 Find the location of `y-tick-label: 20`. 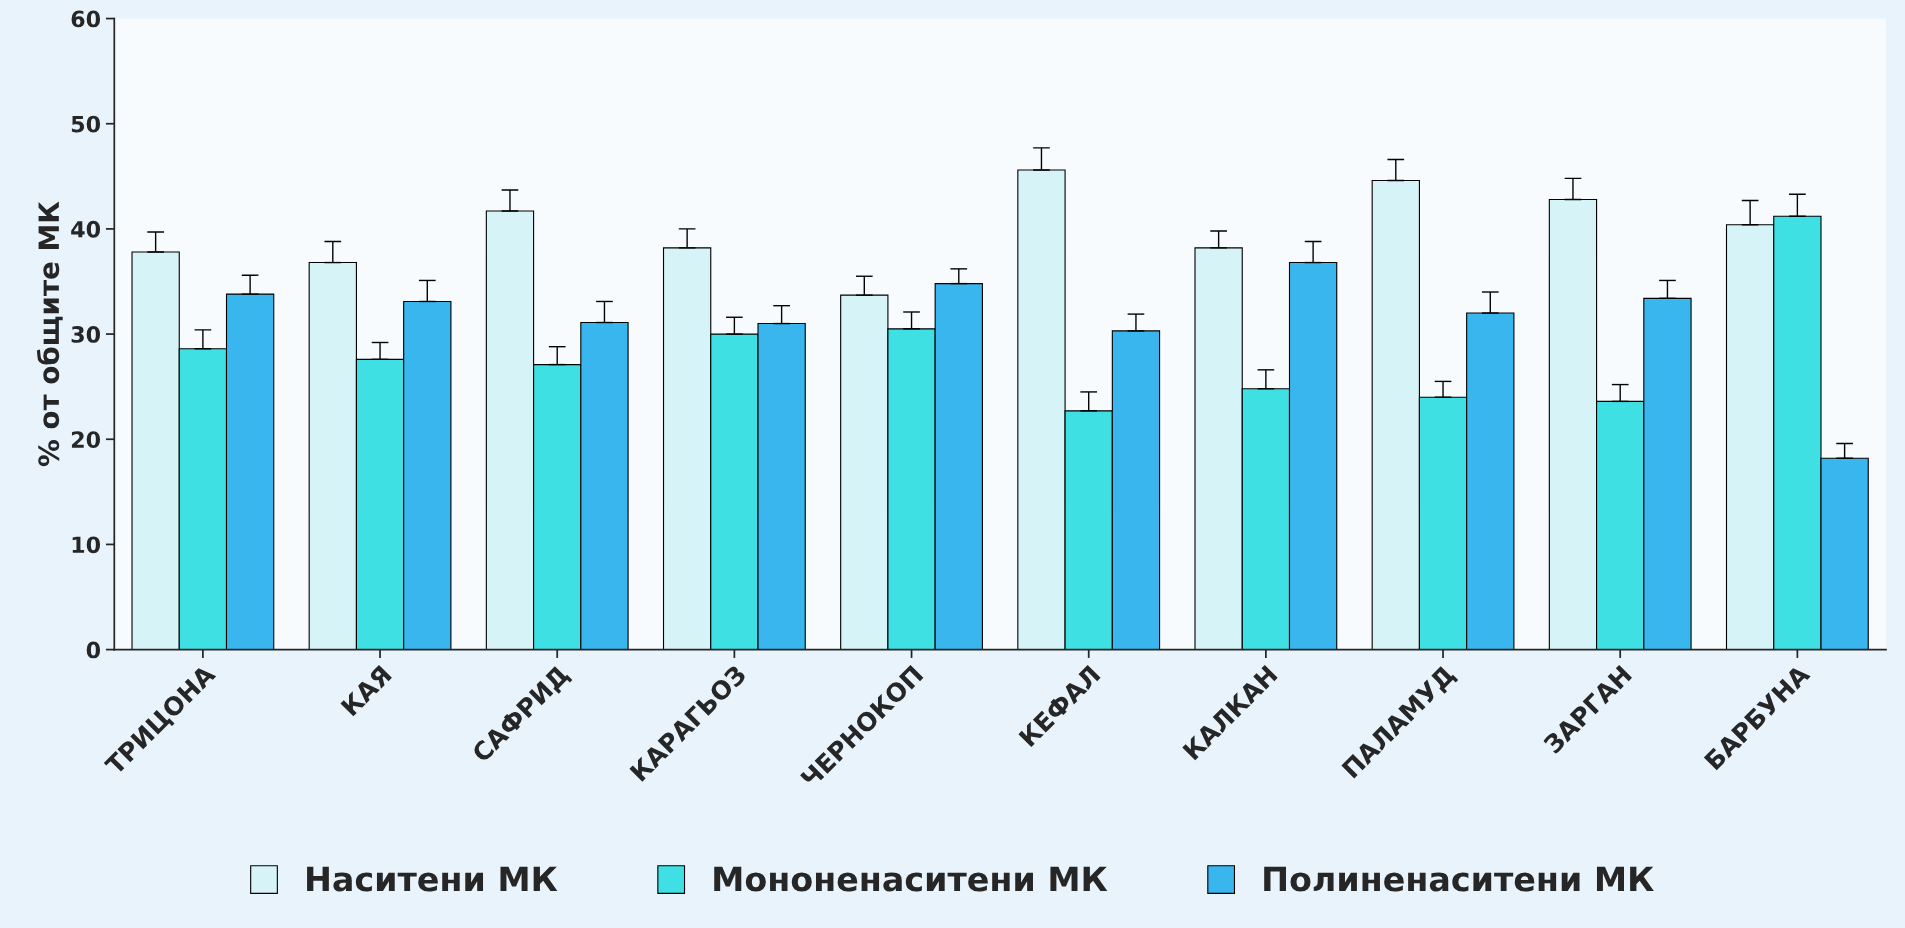

y-tick-label: 20 is located at coordinates (86, 440).